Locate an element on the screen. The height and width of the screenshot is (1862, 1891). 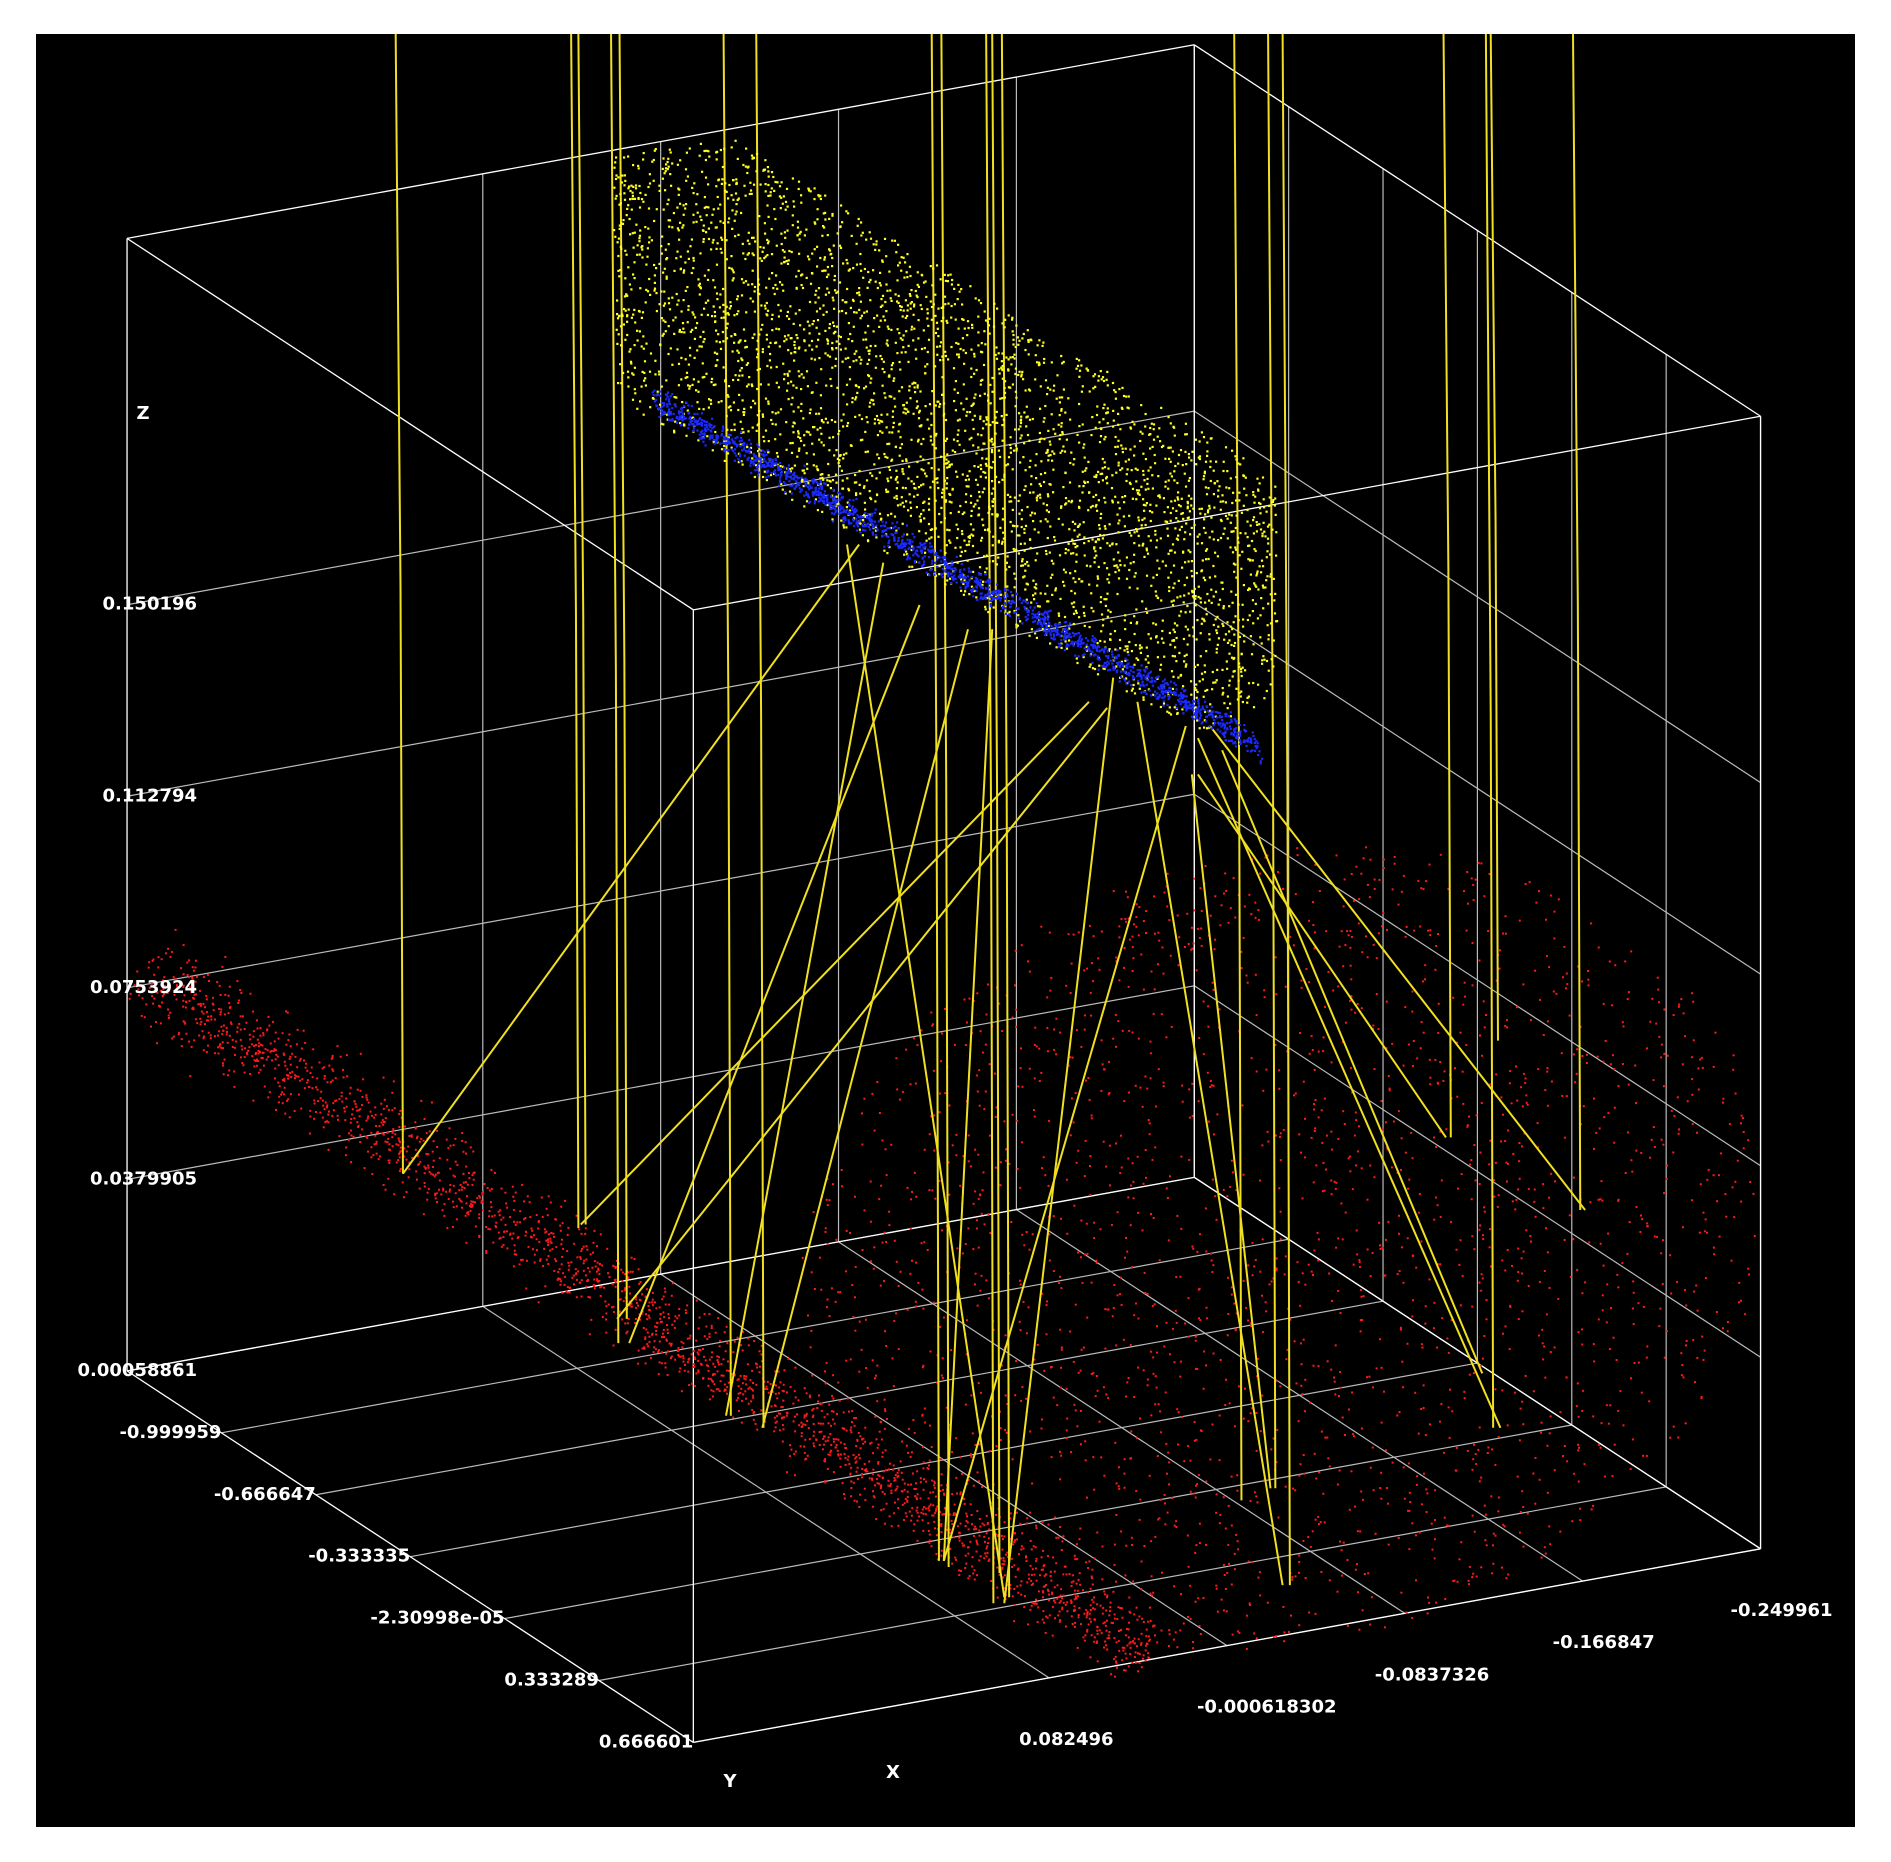
box-edge is located at coordinates (660, 1274).